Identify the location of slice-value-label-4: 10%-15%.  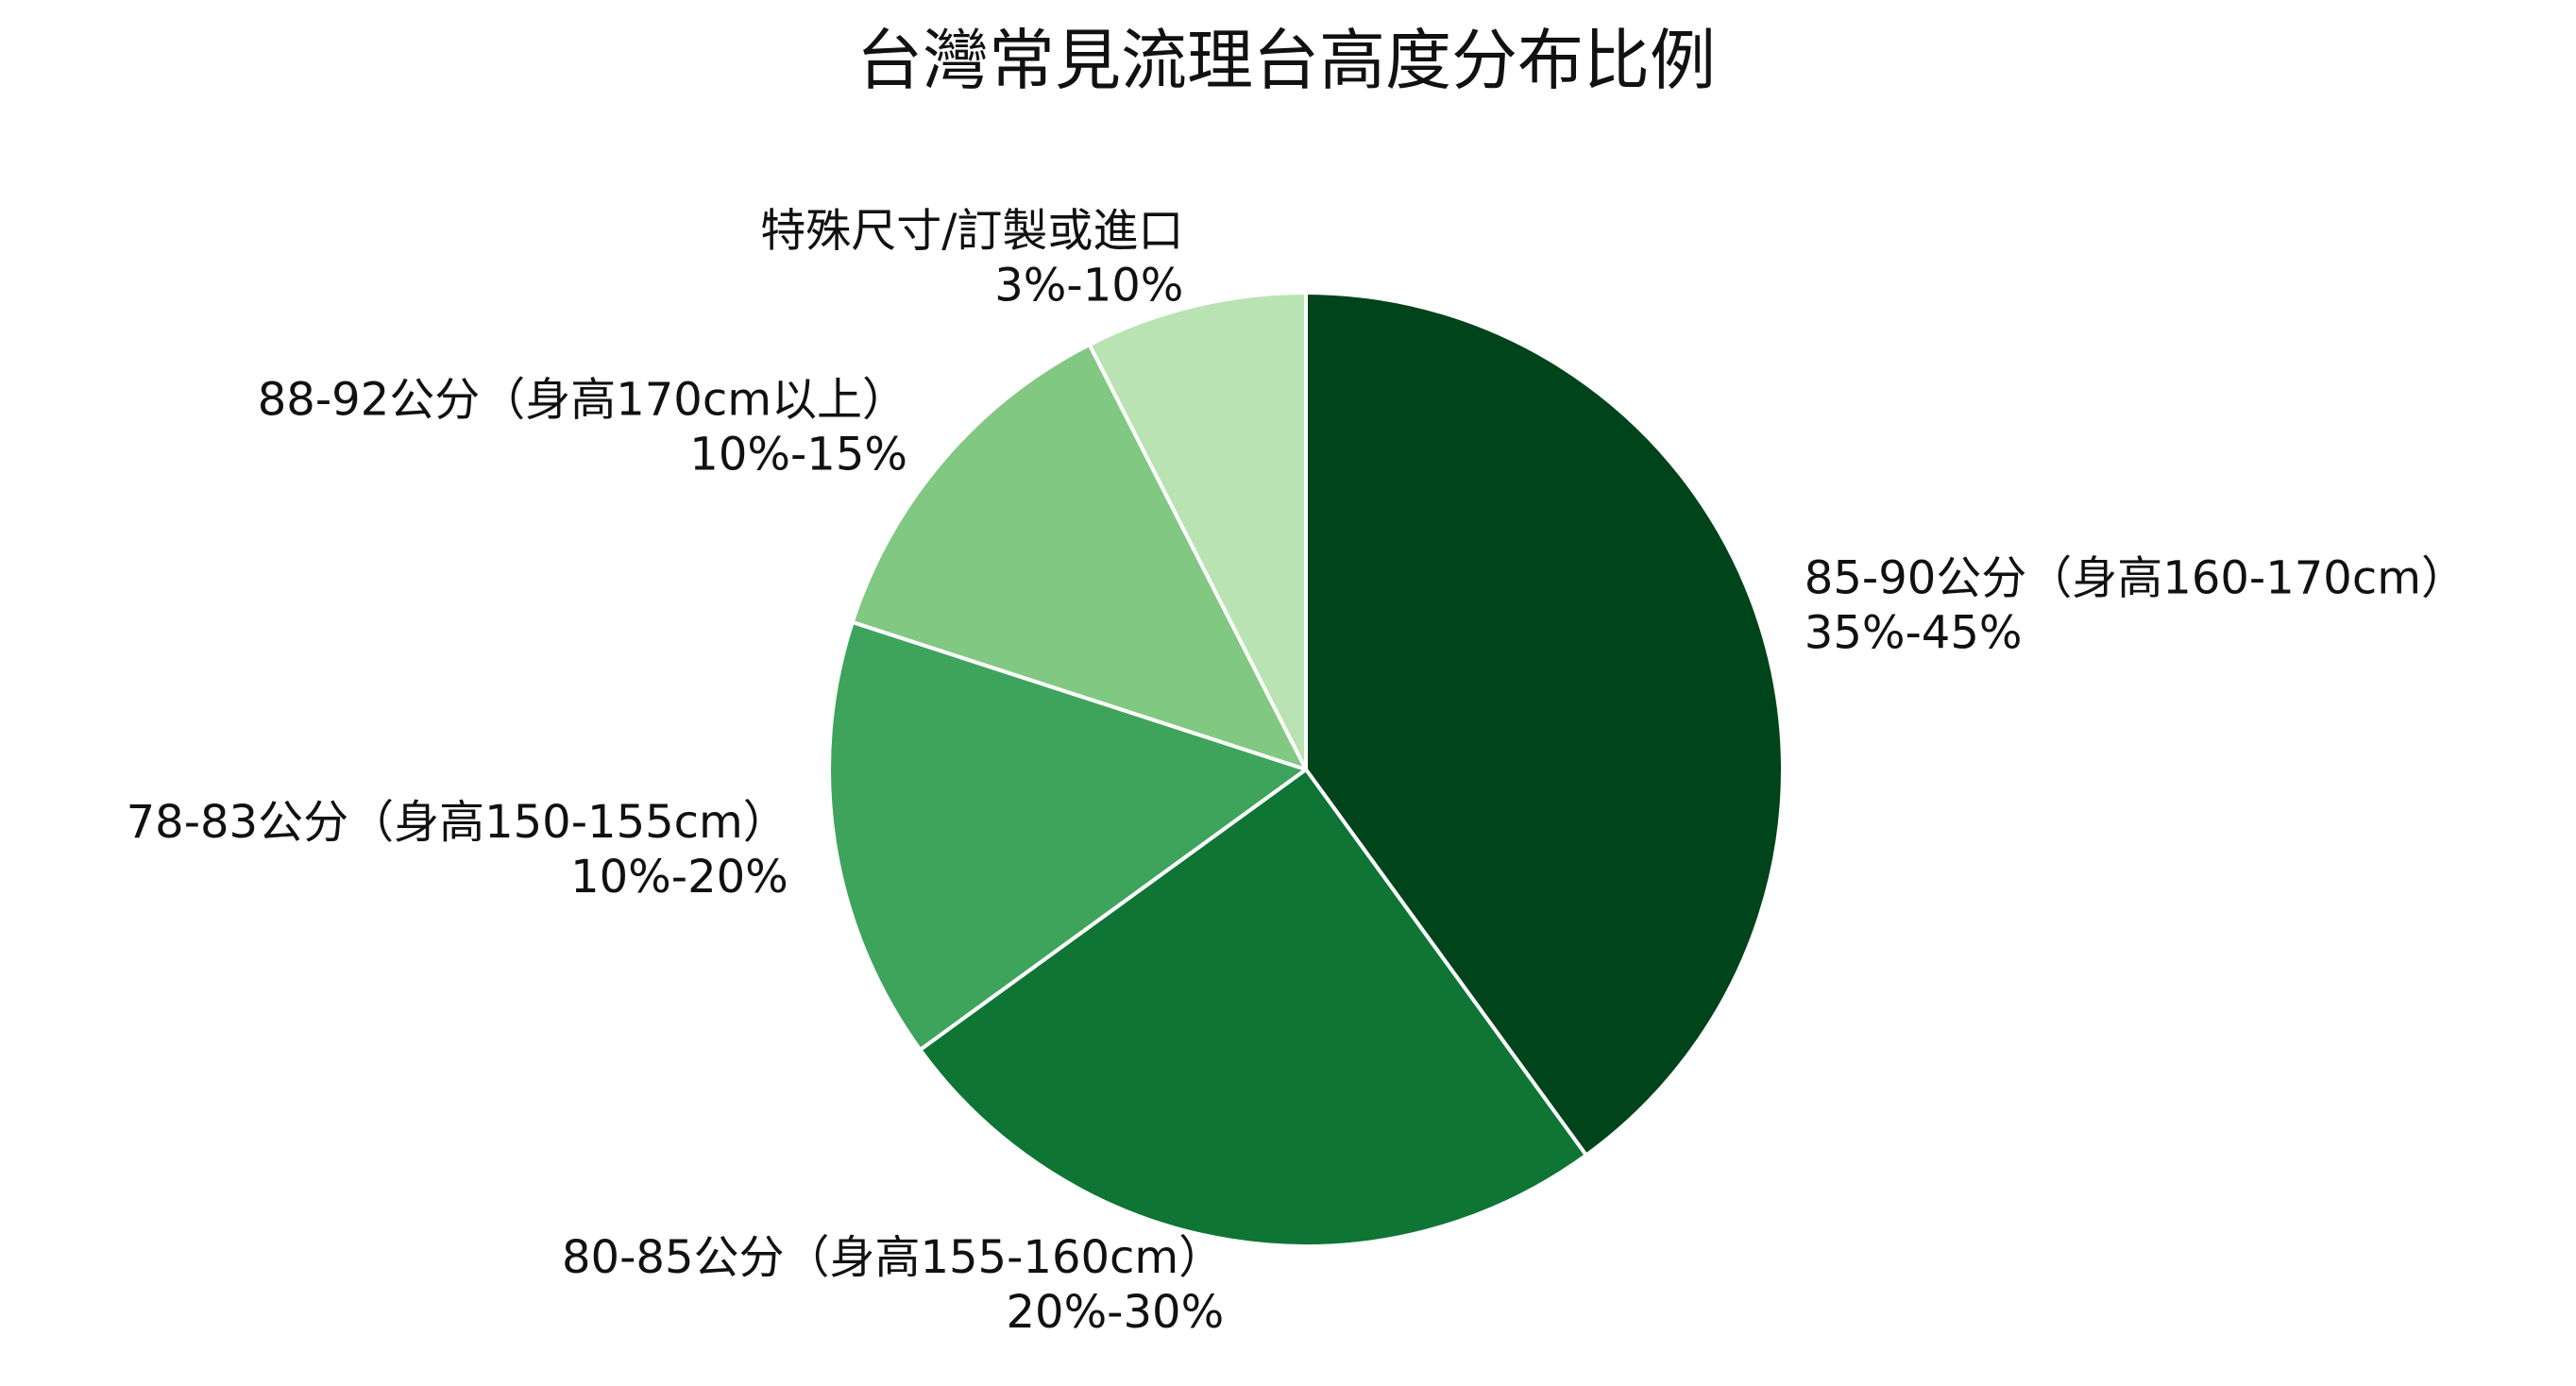
(798, 455).